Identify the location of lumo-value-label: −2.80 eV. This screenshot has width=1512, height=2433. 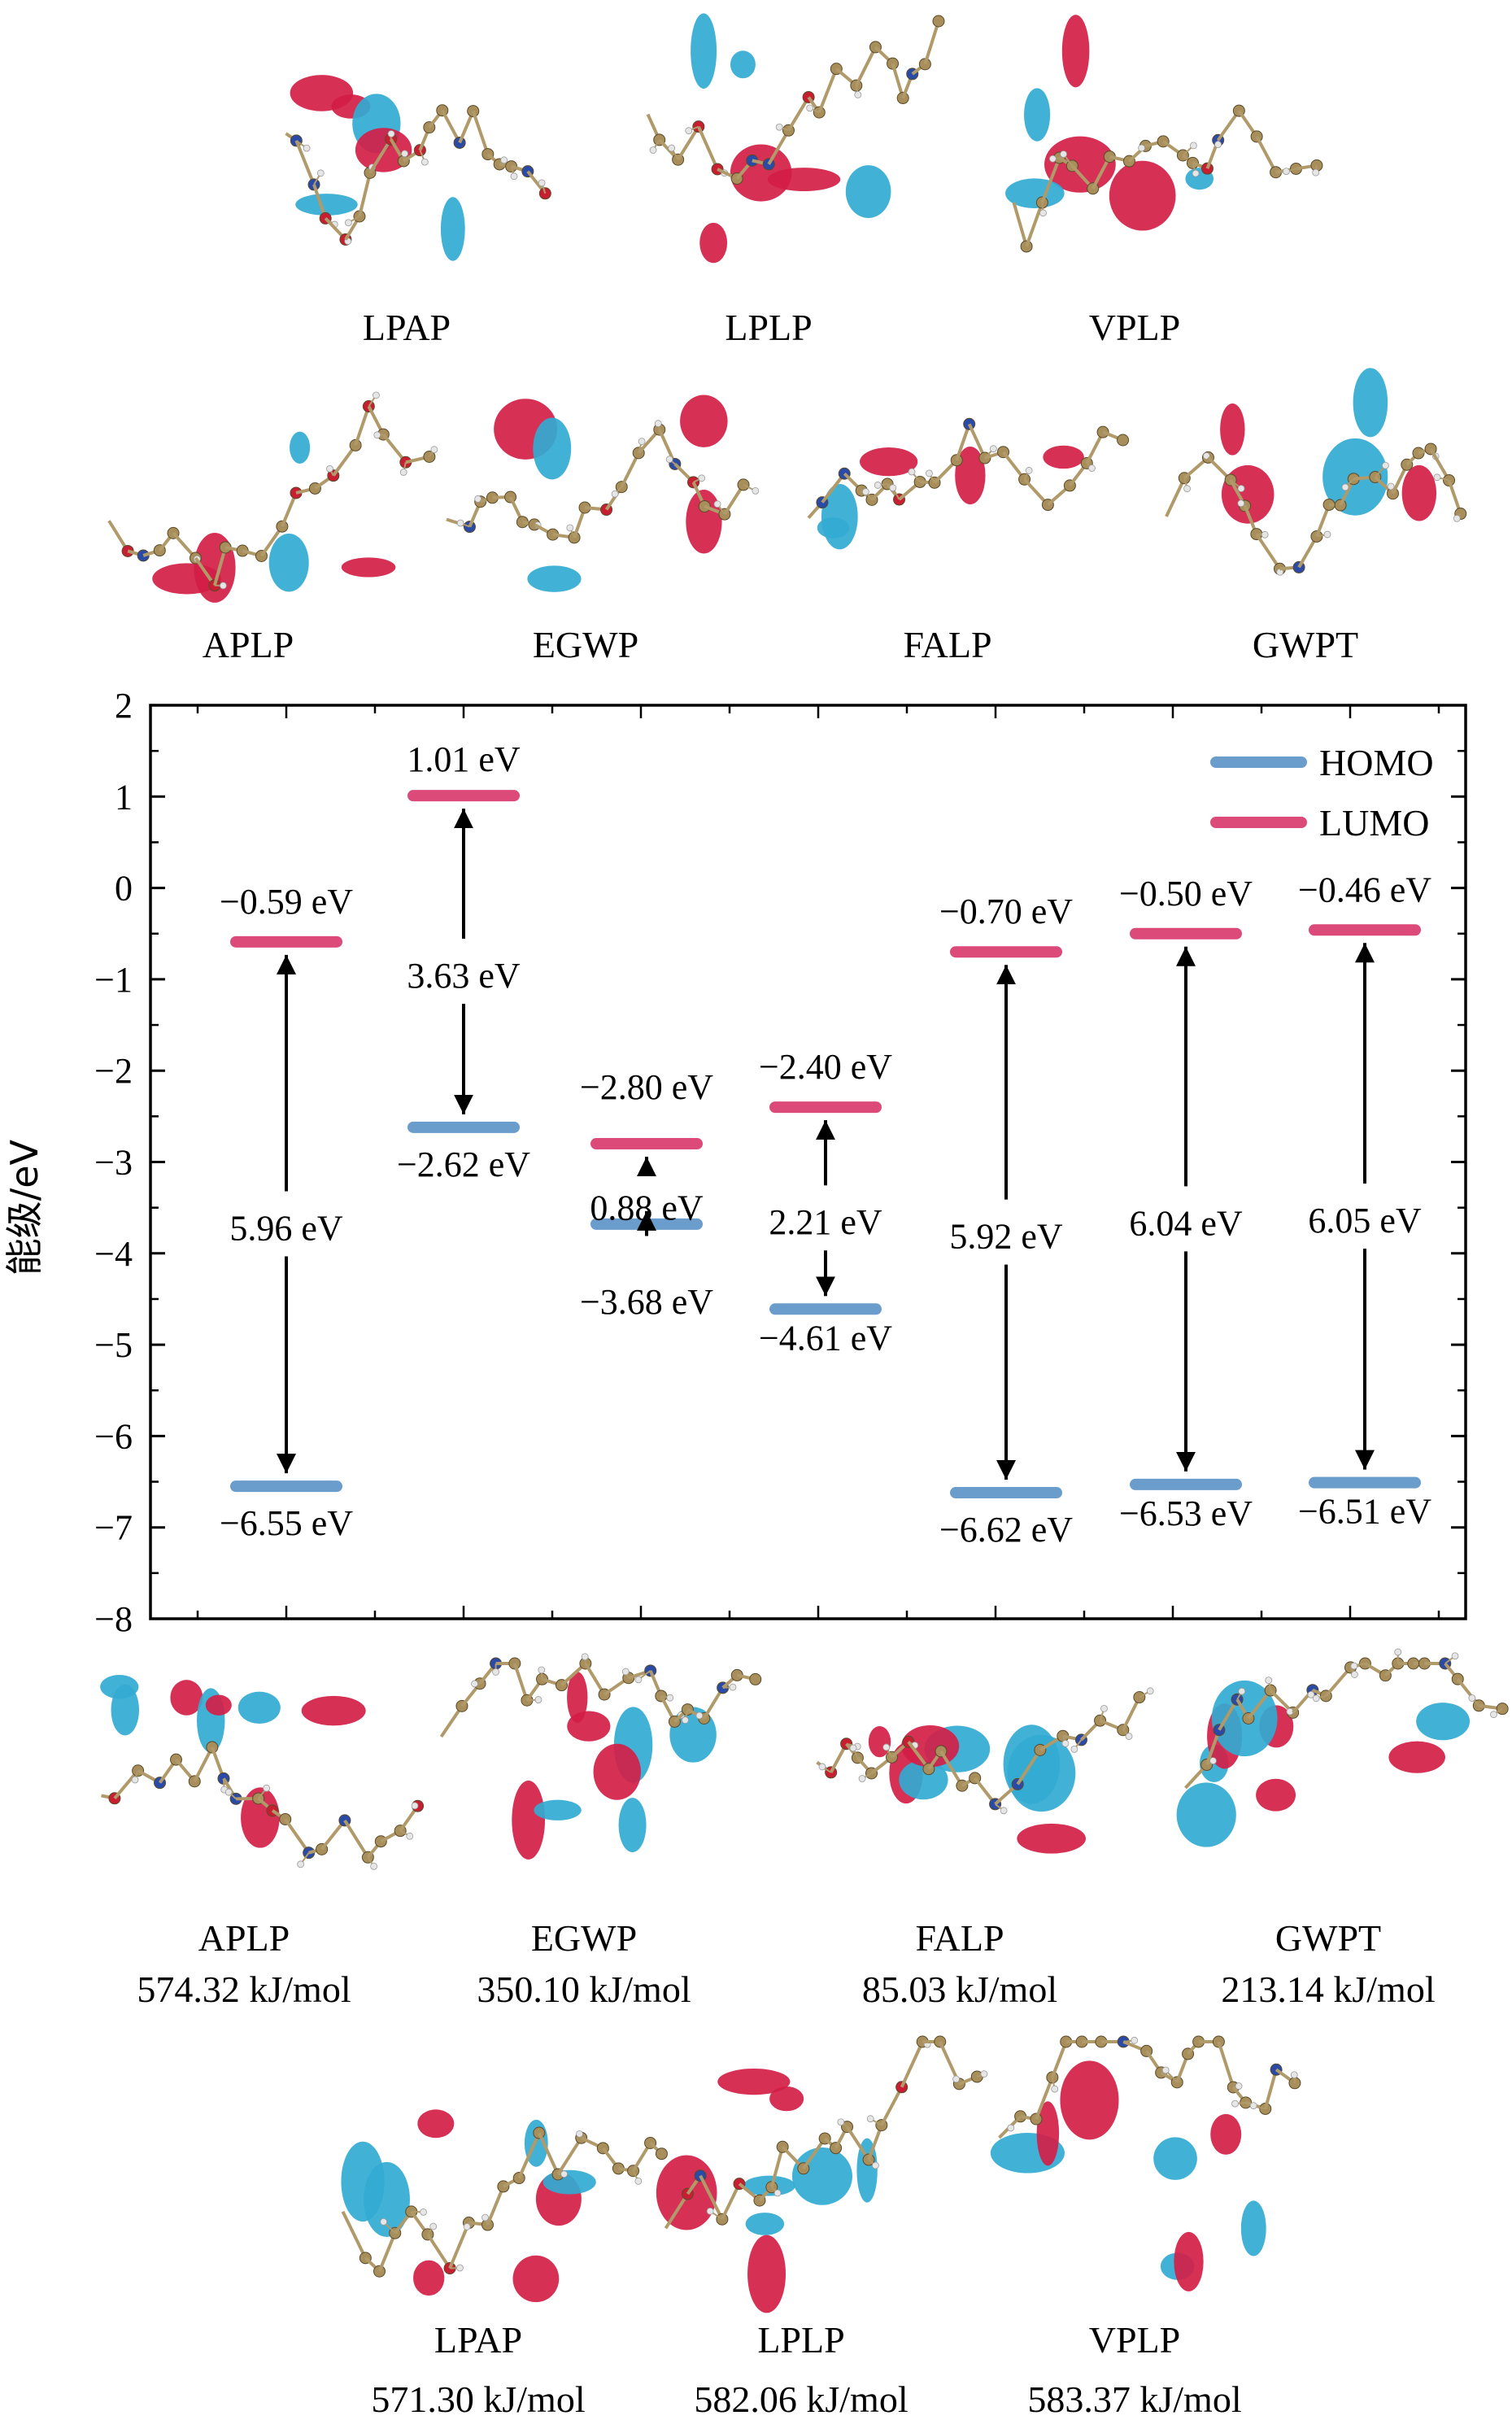
(646, 1087).